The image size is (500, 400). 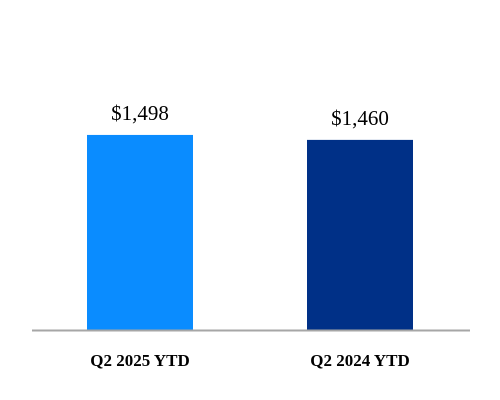 I want to click on value-labels-group: $1,498 $1,460, so click(x=250, y=115).